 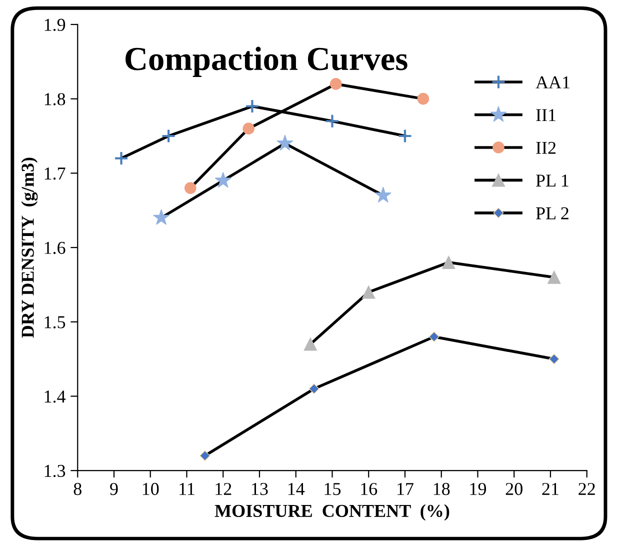 What do you see at coordinates (546, 148) in the screenshot?
I see `legend-label: II2` at bounding box center [546, 148].